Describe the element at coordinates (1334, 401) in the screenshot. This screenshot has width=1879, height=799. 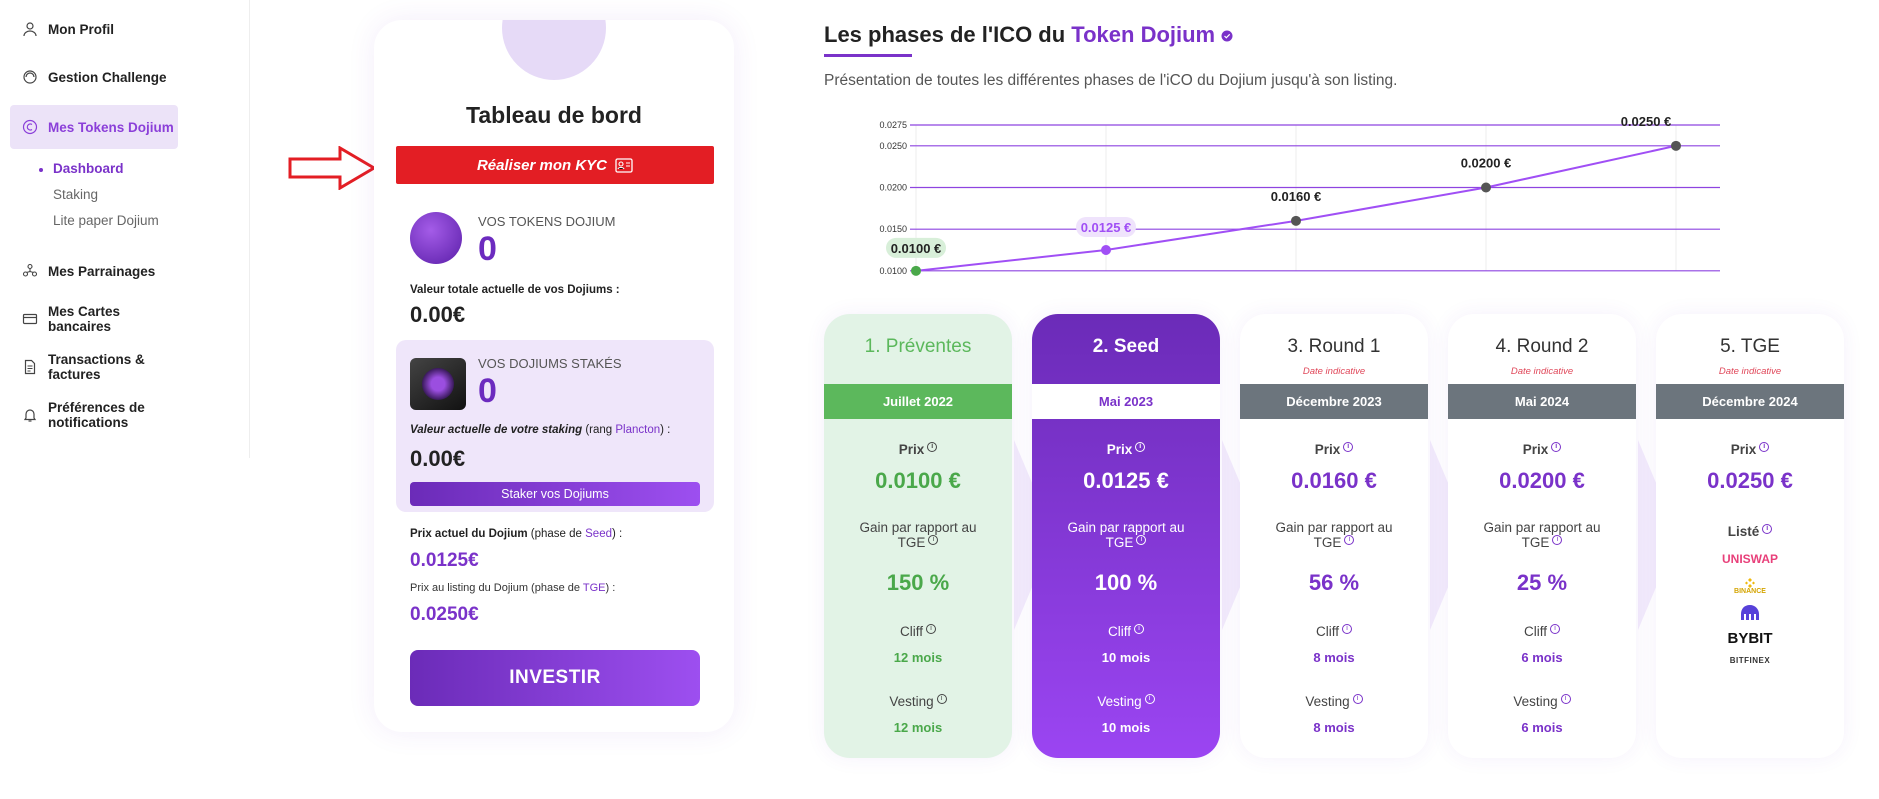
I see `phase-date: Décembre 2023` at that location.